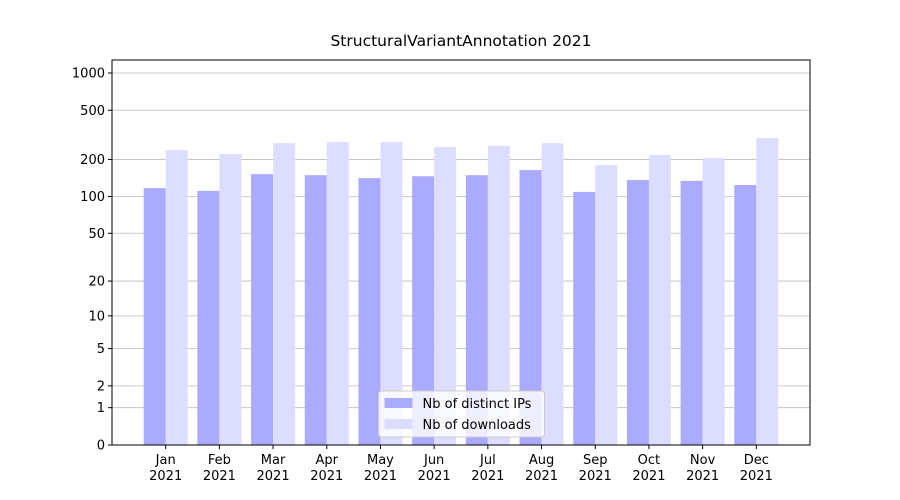 The width and height of the screenshot is (900, 500). What do you see at coordinates (88, 73) in the screenshot?
I see `y-tick-label: 1000` at bounding box center [88, 73].